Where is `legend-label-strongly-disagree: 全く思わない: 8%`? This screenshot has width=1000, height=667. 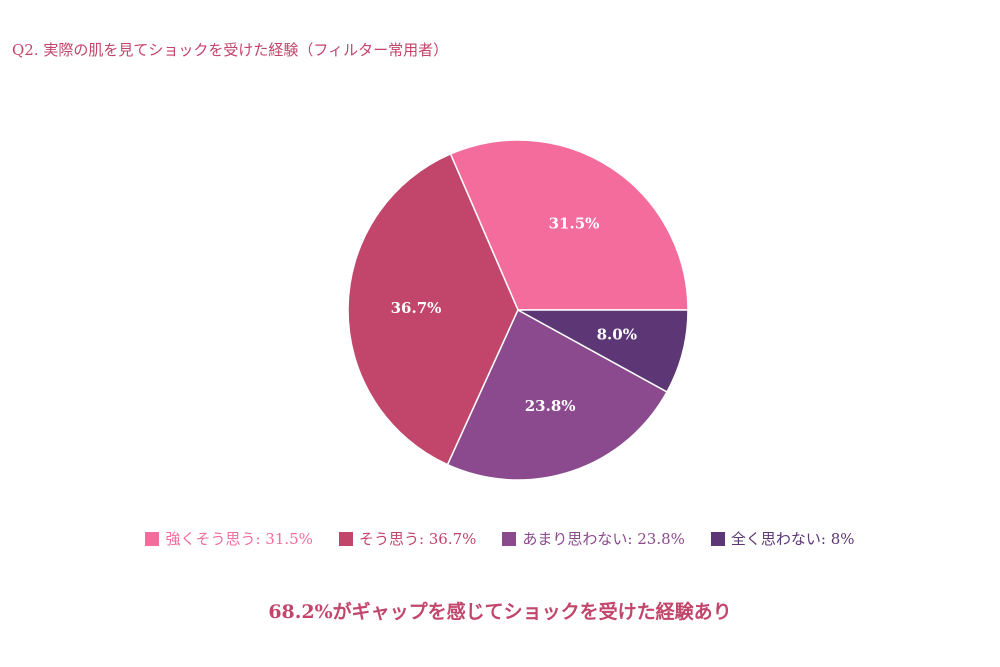 legend-label-strongly-disagree: 全く思わない: 8% is located at coordinates (792, 539).